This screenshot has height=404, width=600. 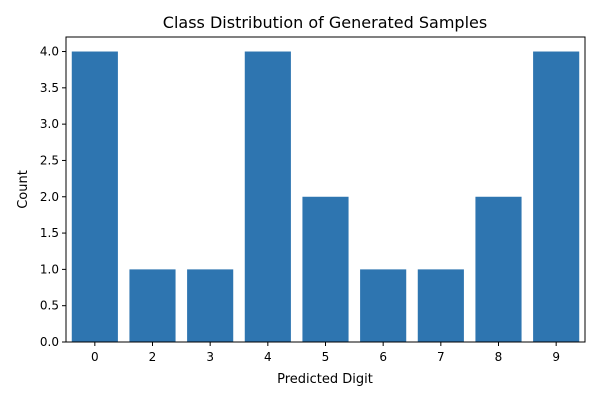 What do you see at coordinates (49, 233) in the screenshot?
I see `y-tick-label-1.5: 1.5` at bounding box center [49, 233].